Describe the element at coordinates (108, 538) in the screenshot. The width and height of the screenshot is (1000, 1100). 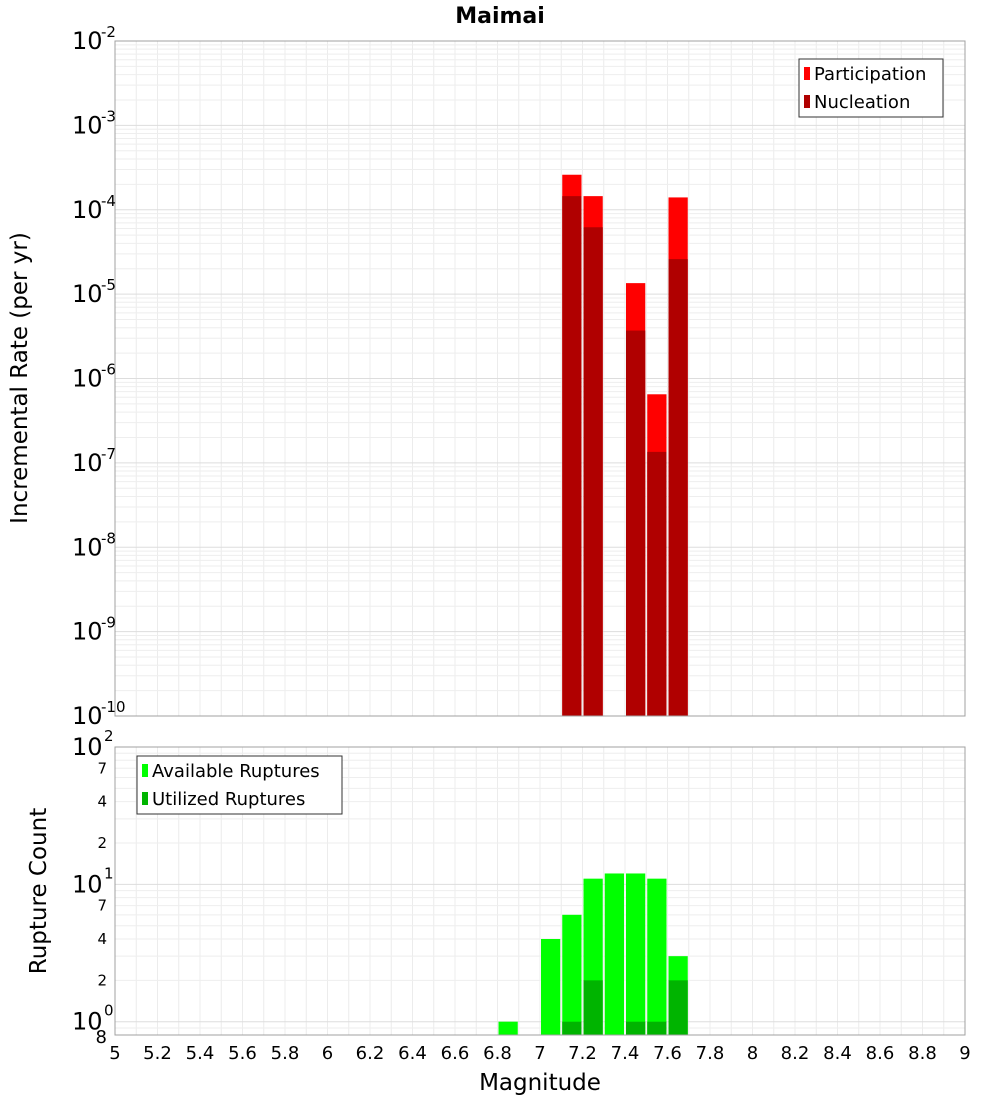
I see `top-y-tick-exp: -8` at that location.